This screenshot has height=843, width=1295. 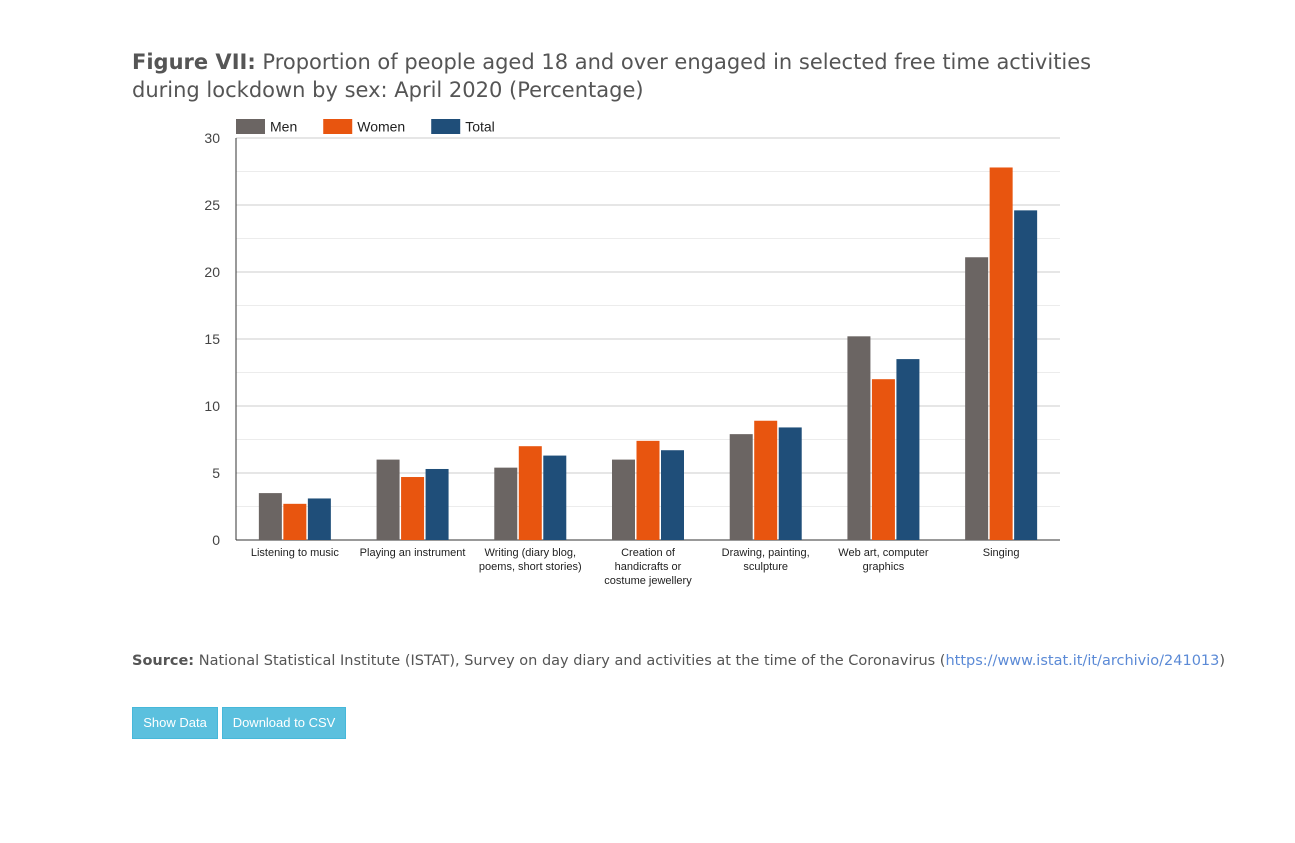 I want to click on figure-label: Figure VII:, so click(x=194, y=62).